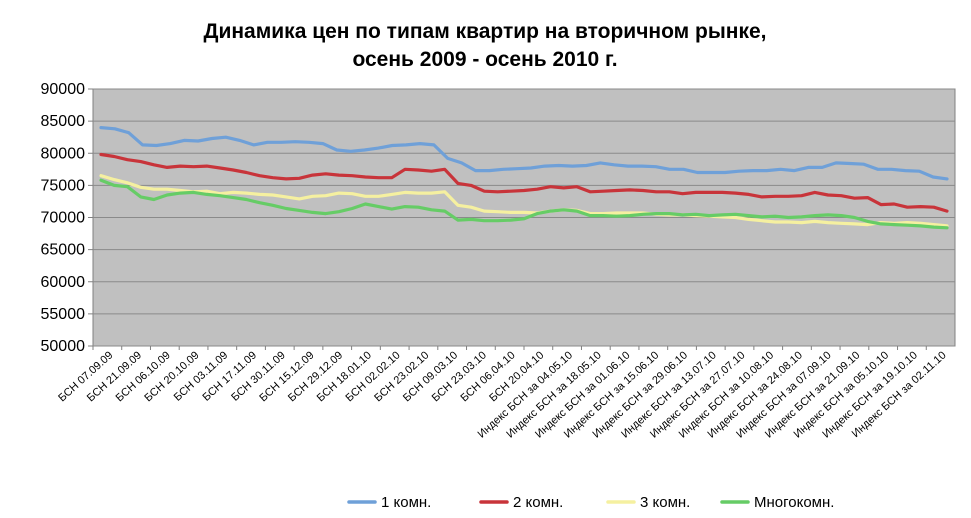  Describe the element at coordinates (590, 502) in the screenshot. I see `legend: 1 комн. 2 комн. 3 комн. Многокомн.` at that location.